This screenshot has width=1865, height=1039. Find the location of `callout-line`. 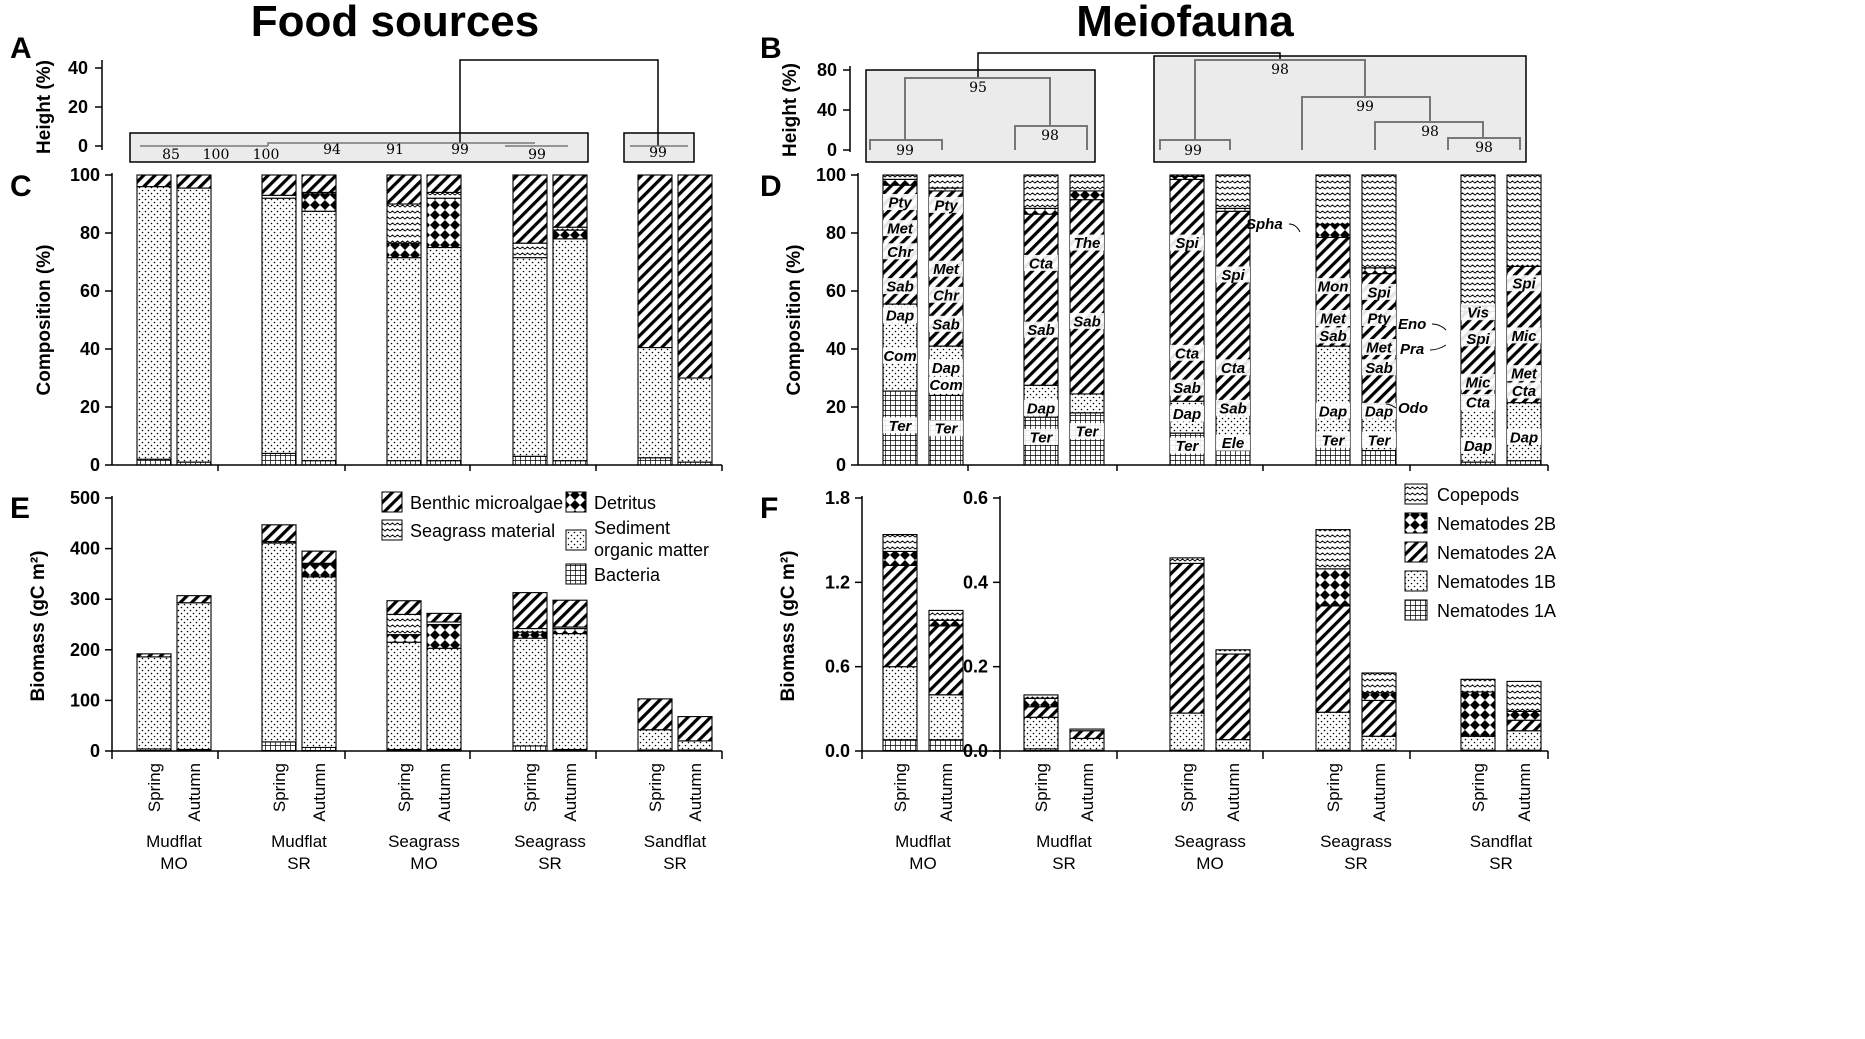

callout-line is located at coordinates (1391, 406).